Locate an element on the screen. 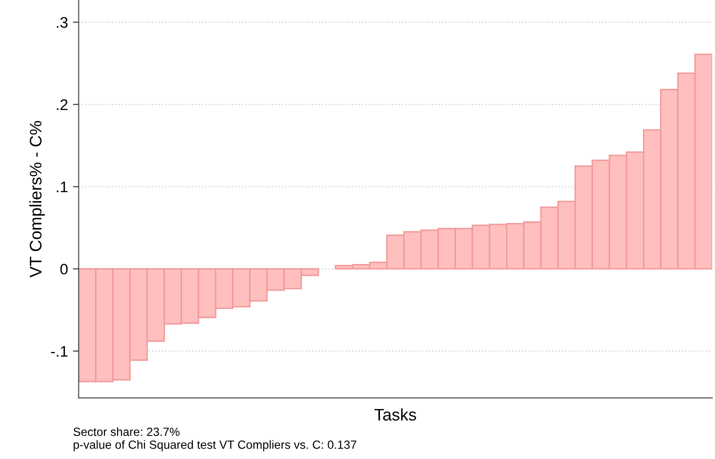 Image resolution: width=715 pixels, height=459 pixels. text: p-value of Chi Squared test VT Compliers vs. C: 0.137 is located at coordinates (215, 446).